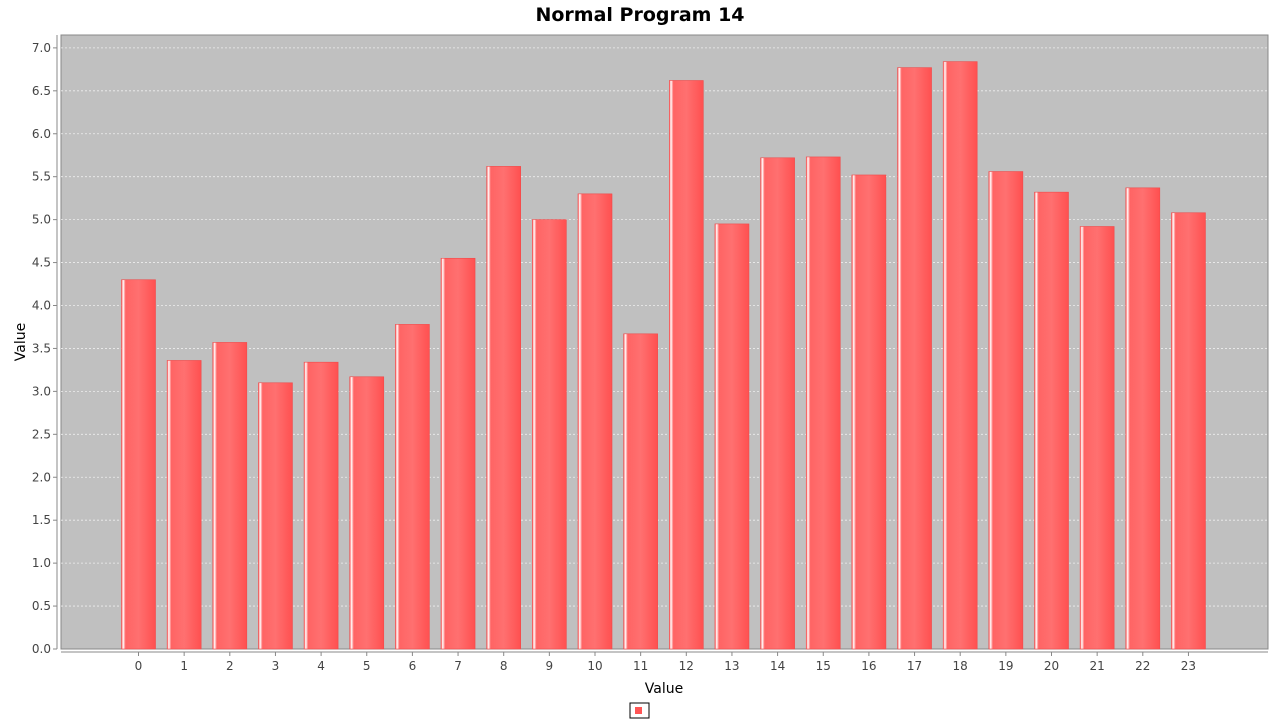  Describe the element at coordinates (914, 666) in the screenshot. I see `x-tick-label: 17` at that location.